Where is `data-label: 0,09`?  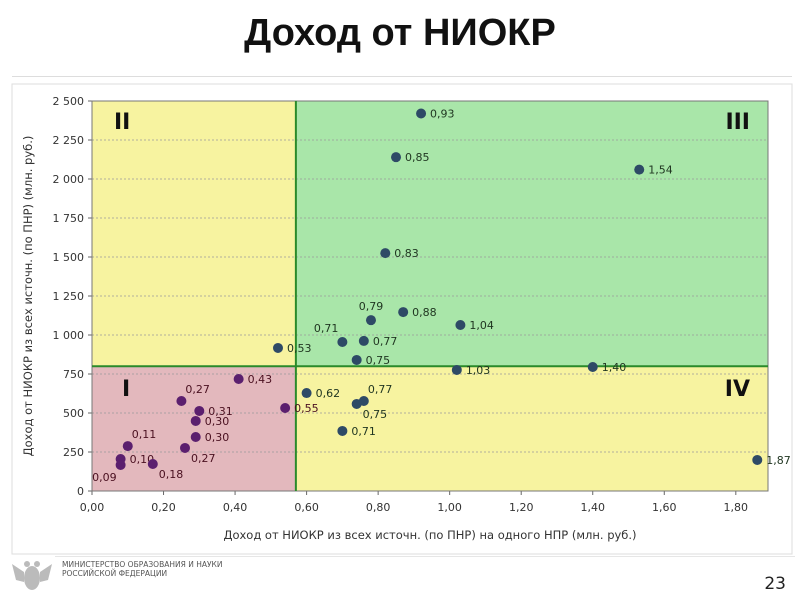
data-label: 0,09 is located at coordinates (104, 477).